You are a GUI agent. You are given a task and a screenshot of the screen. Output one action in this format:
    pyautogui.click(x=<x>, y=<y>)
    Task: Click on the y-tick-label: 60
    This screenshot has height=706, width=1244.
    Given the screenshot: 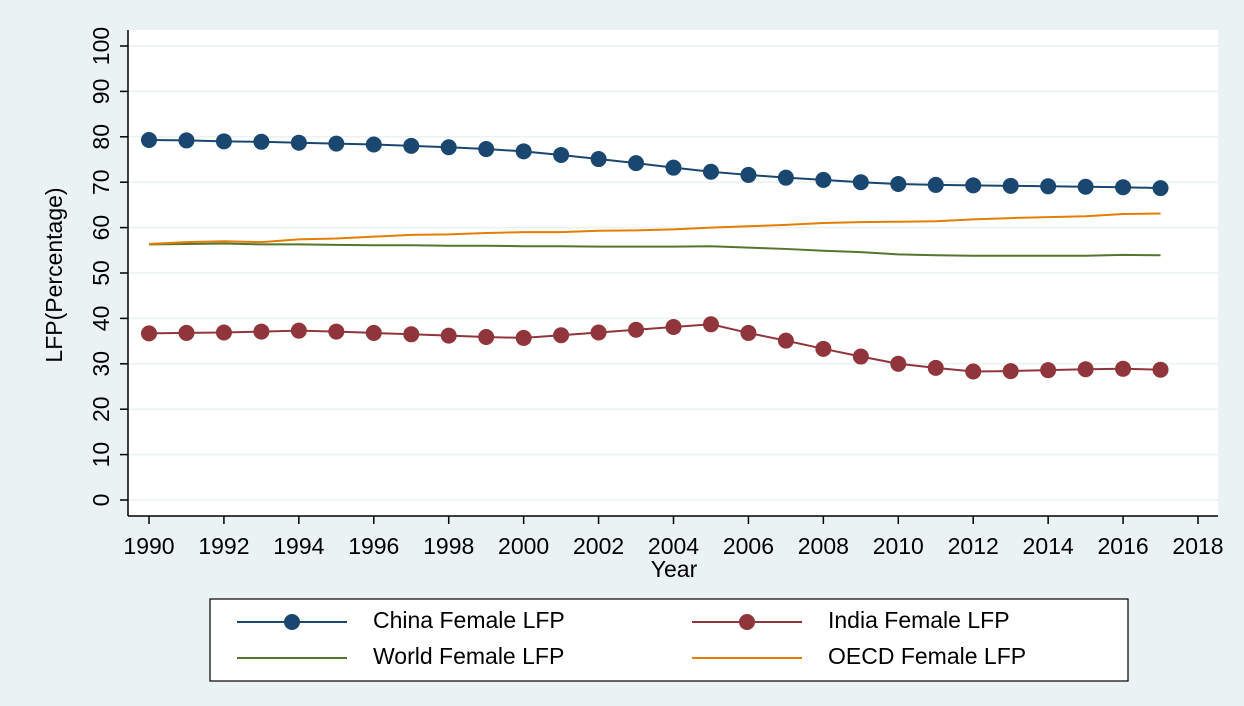 What is the action you would take?
    pyautogui.click(x=101, y=228)
    